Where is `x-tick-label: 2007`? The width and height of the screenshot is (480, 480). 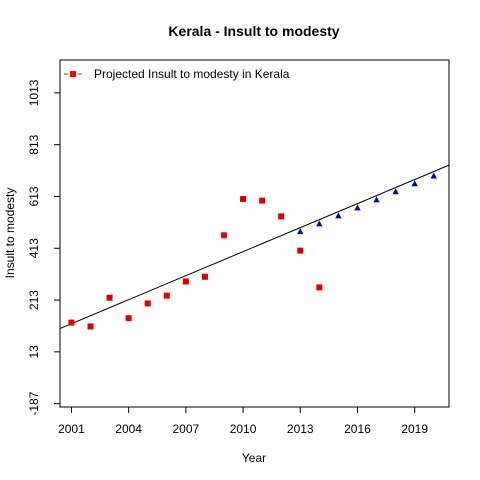 x-tick-label: 2007 is located at coordinates (186, 429).